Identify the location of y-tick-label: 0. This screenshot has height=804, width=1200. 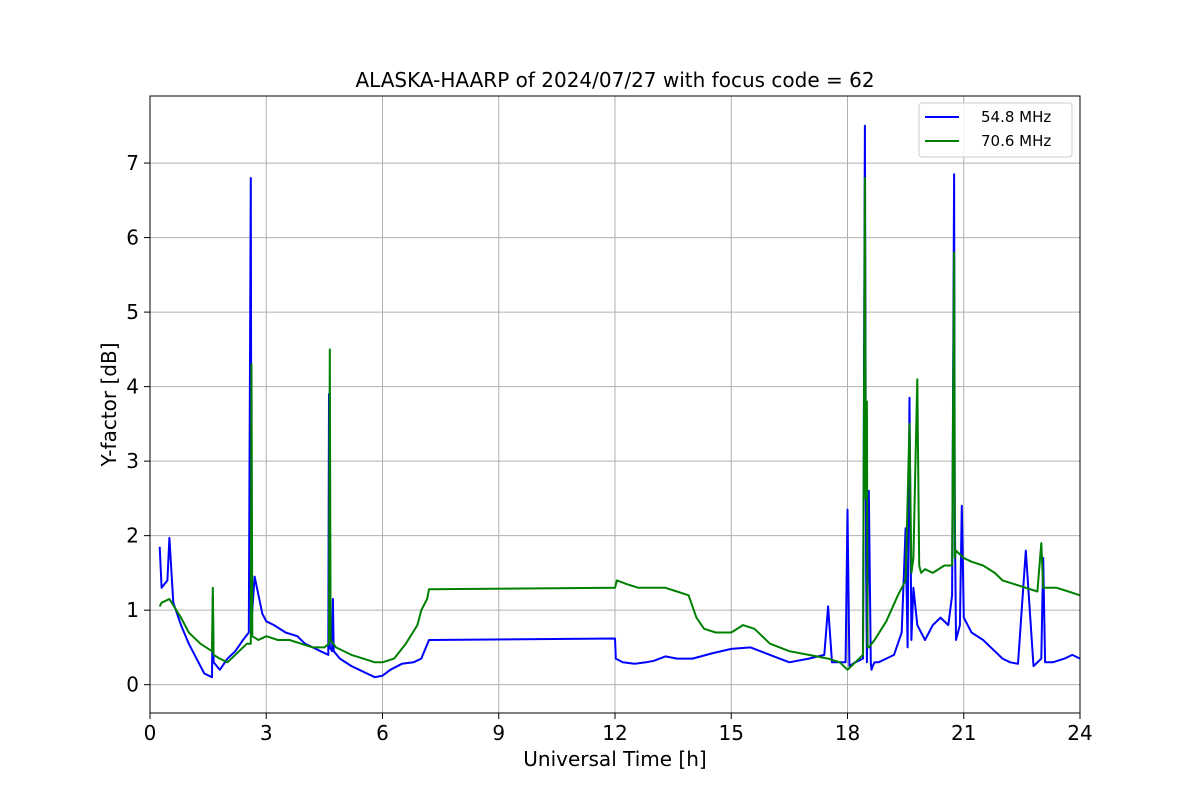
(132, 685).